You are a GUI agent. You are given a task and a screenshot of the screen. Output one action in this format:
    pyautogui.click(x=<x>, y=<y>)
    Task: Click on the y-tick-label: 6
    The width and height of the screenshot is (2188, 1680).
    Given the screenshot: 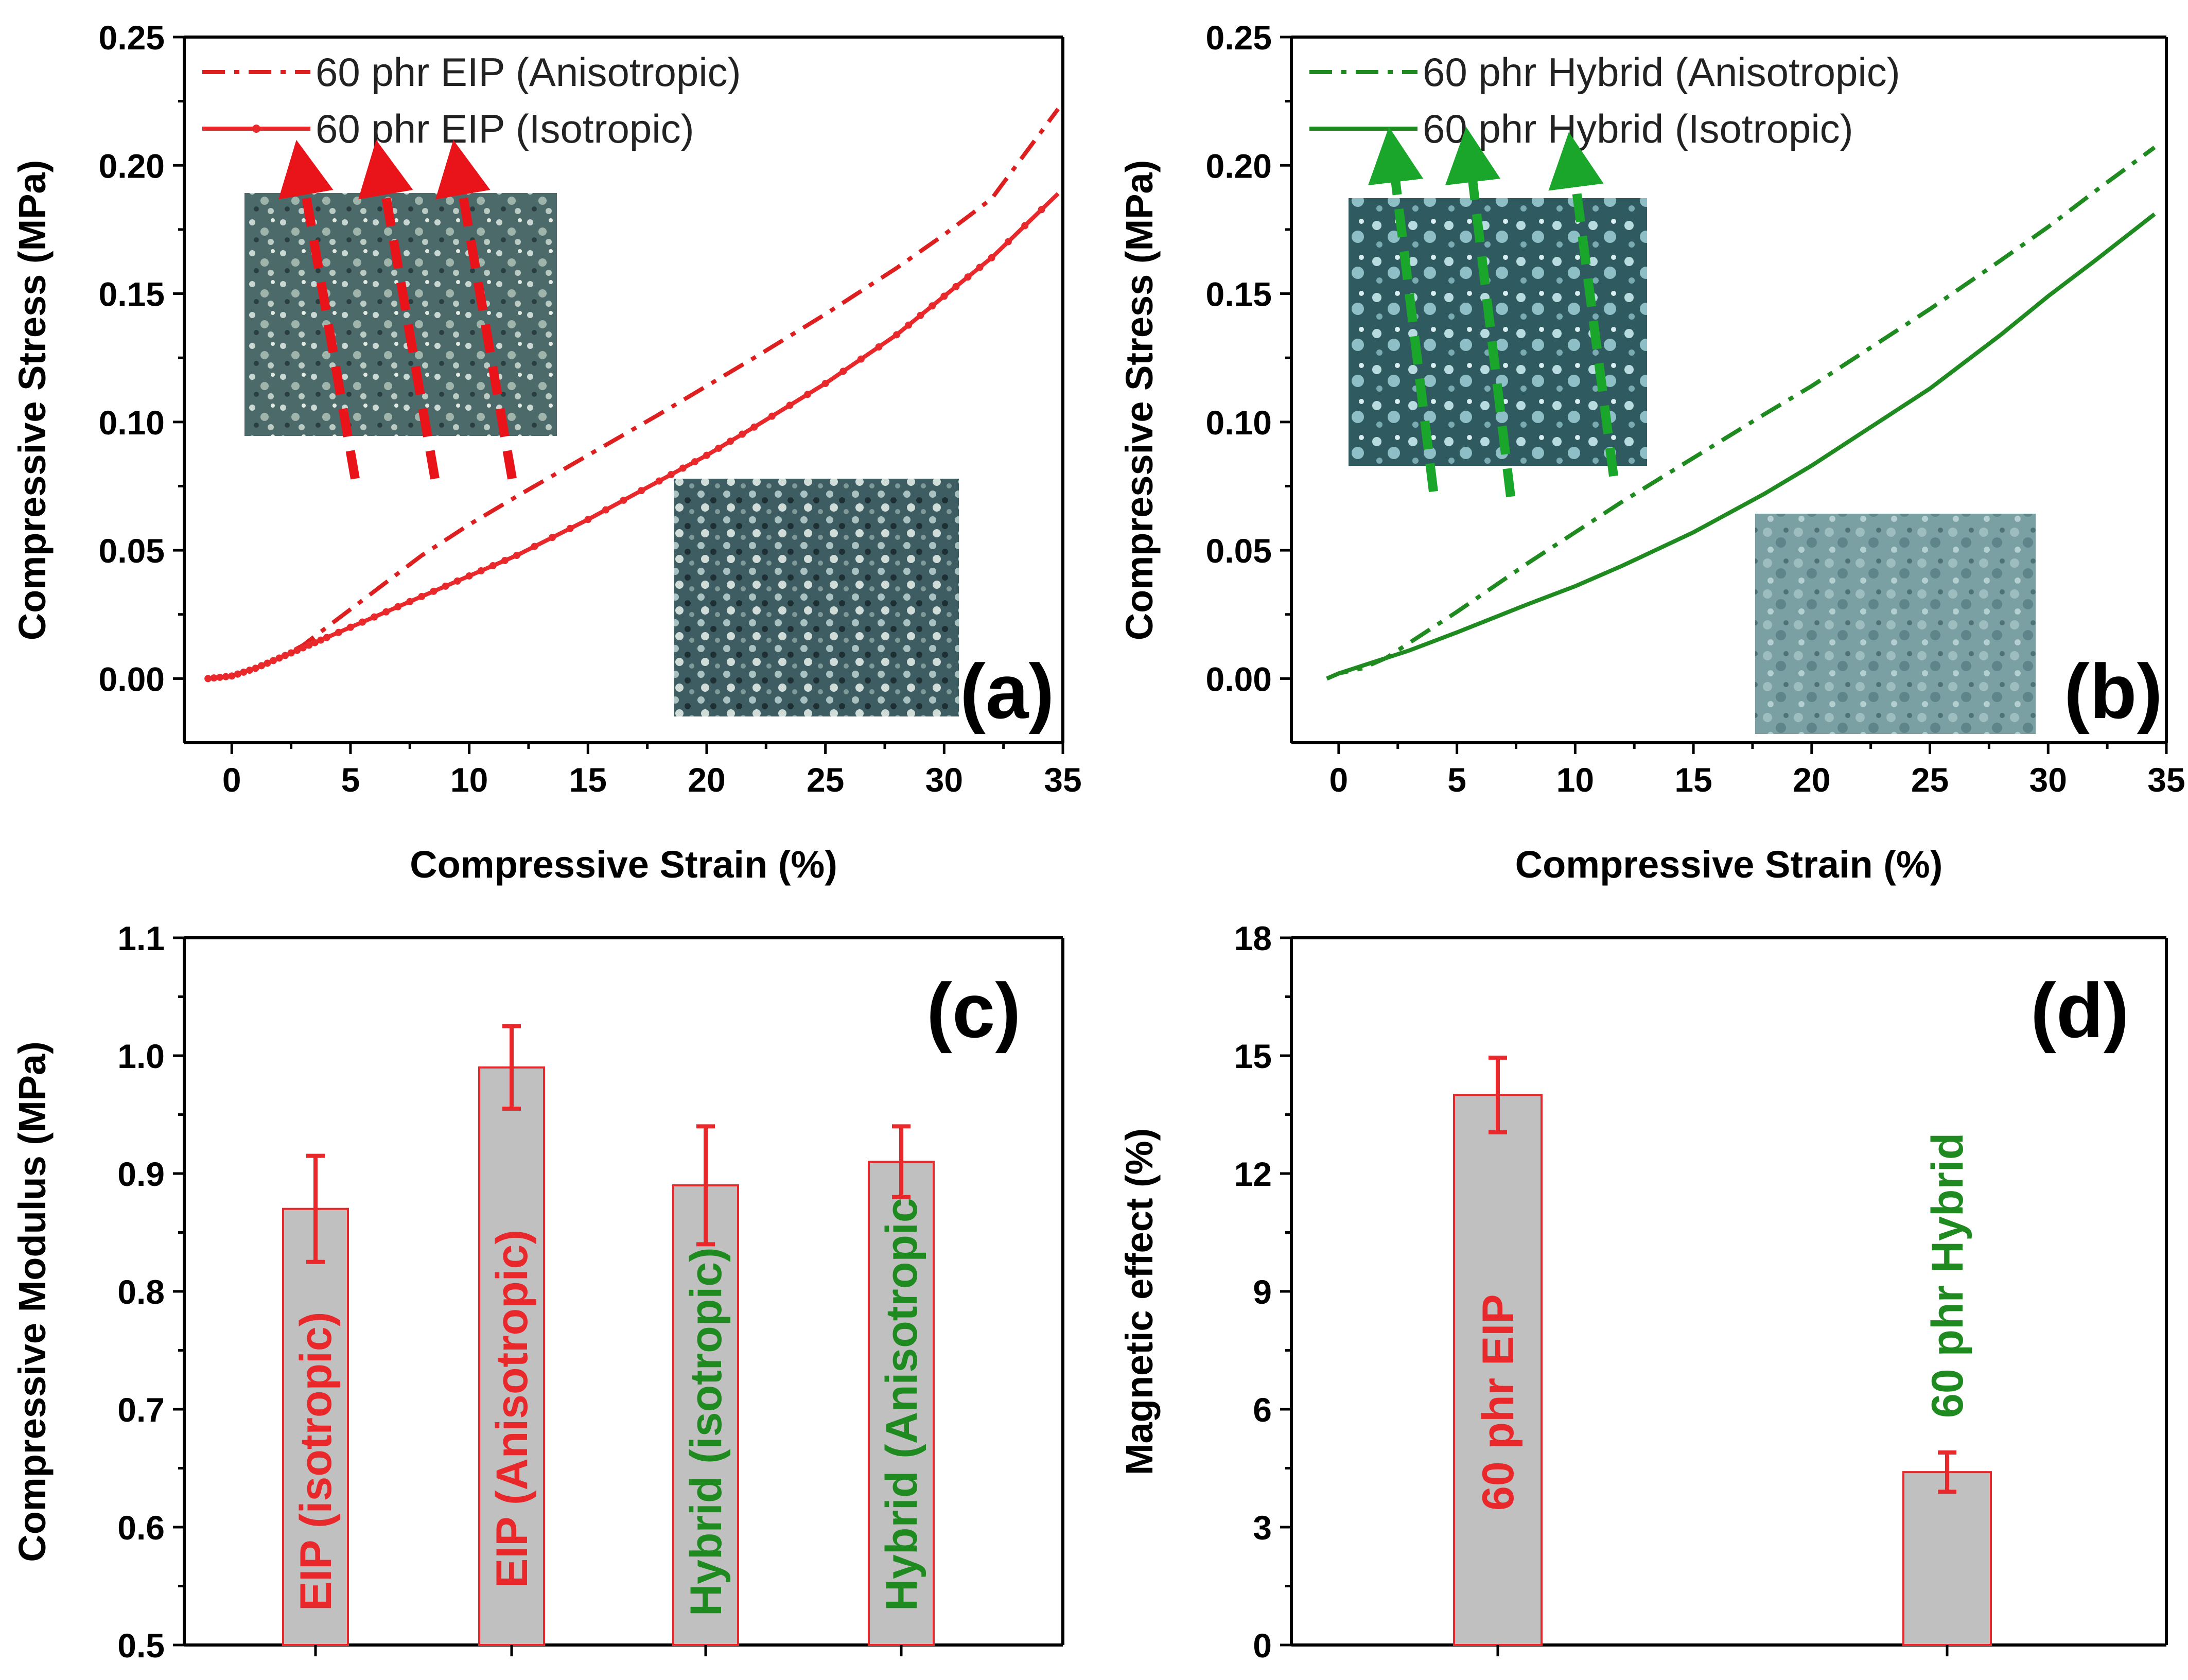 What is the action you would take?
    pyautogui.click(x=1262, y=1410)
    